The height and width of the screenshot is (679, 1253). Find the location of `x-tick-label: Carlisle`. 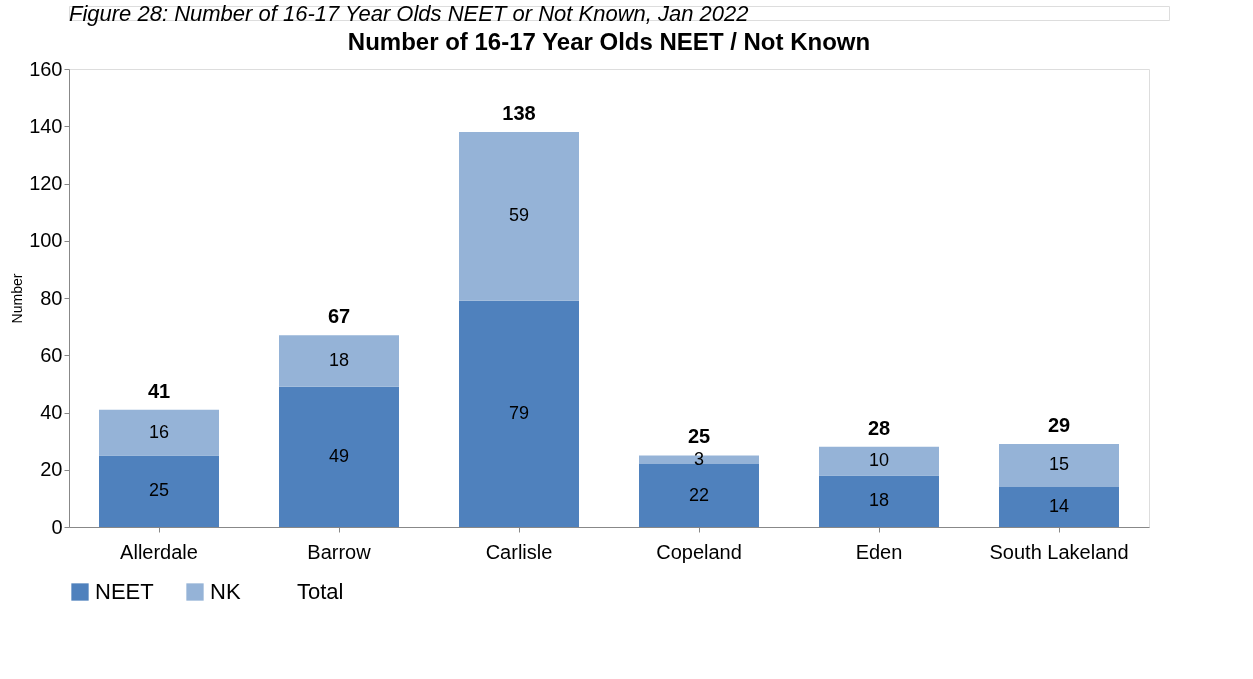

x-tick-label: Carlisle is located at coordinates (519, 551).